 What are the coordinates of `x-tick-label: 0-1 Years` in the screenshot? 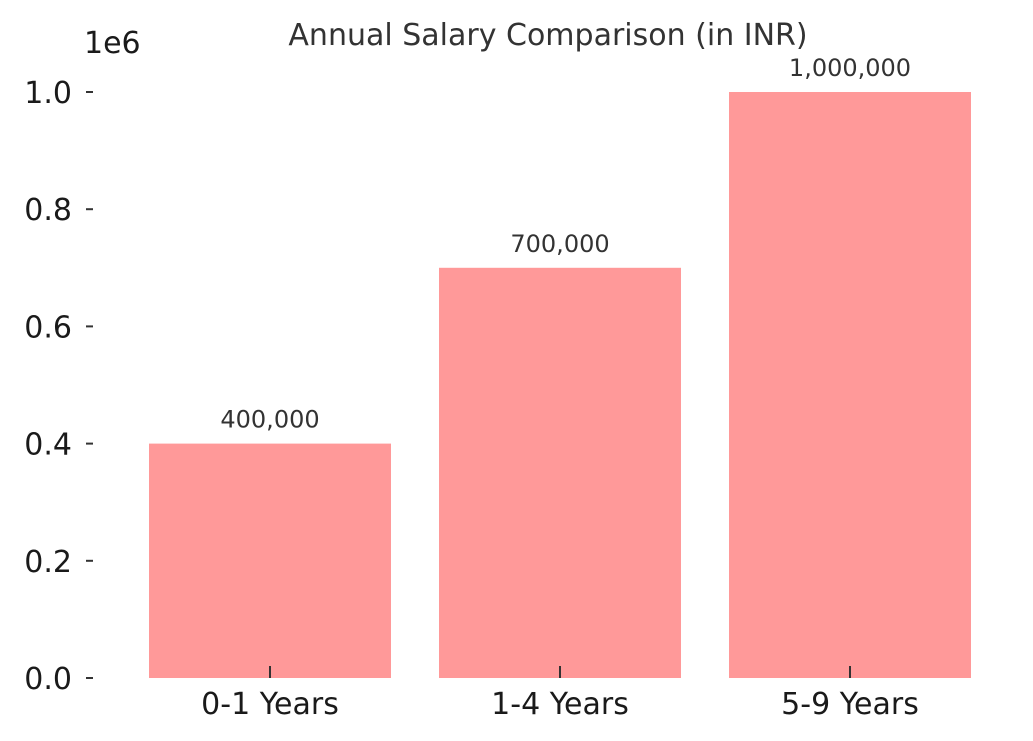 It's located at (270, 704).